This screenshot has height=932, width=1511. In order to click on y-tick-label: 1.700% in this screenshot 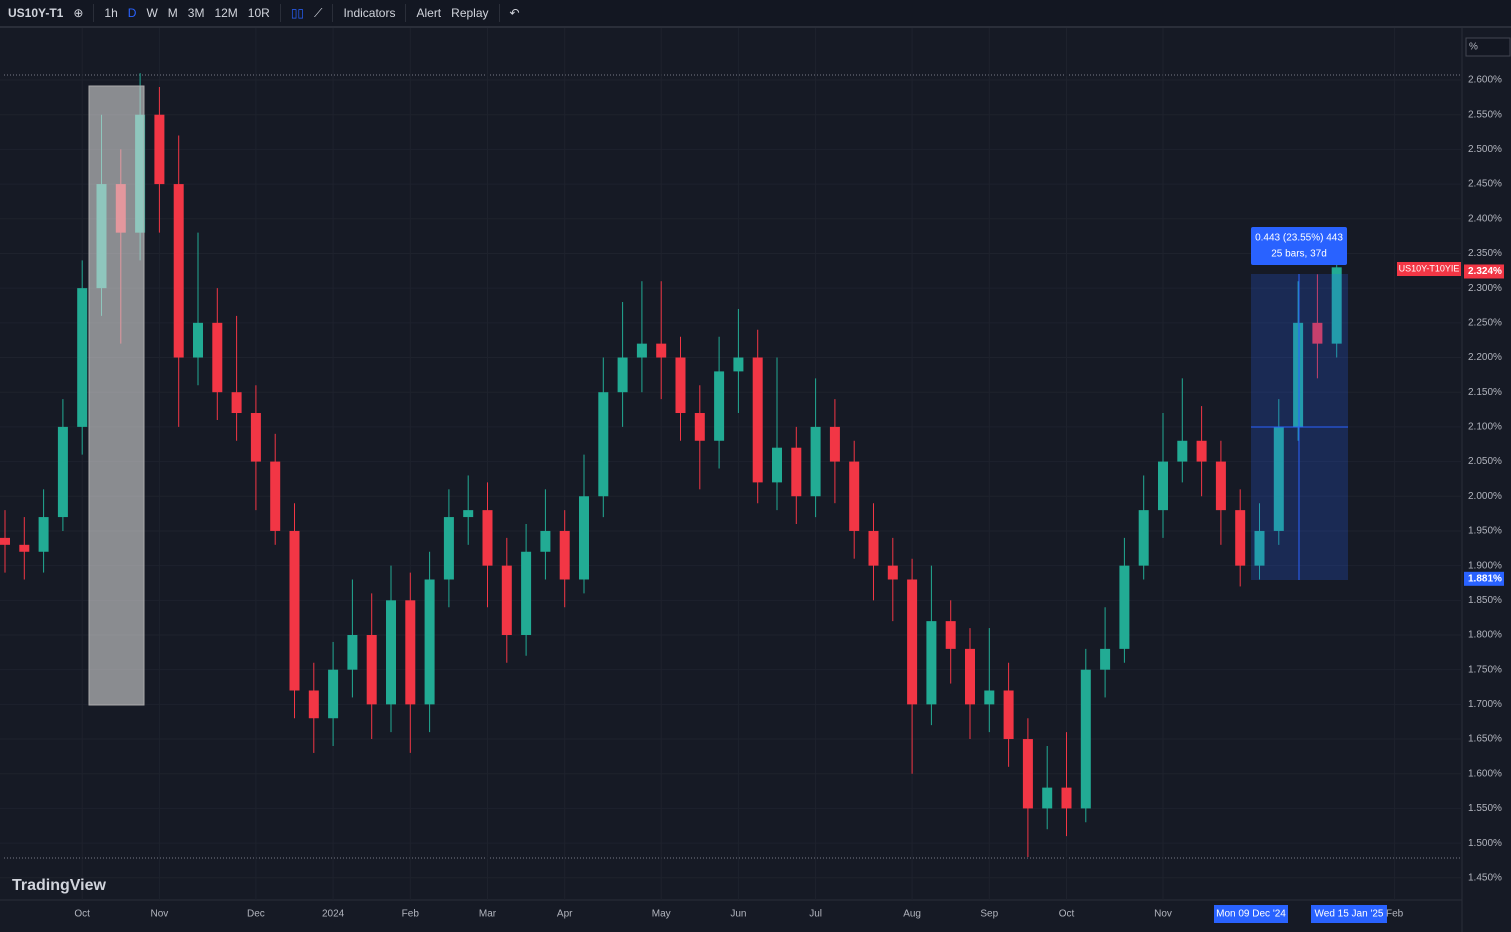, I will do `click(1485, 704)`.